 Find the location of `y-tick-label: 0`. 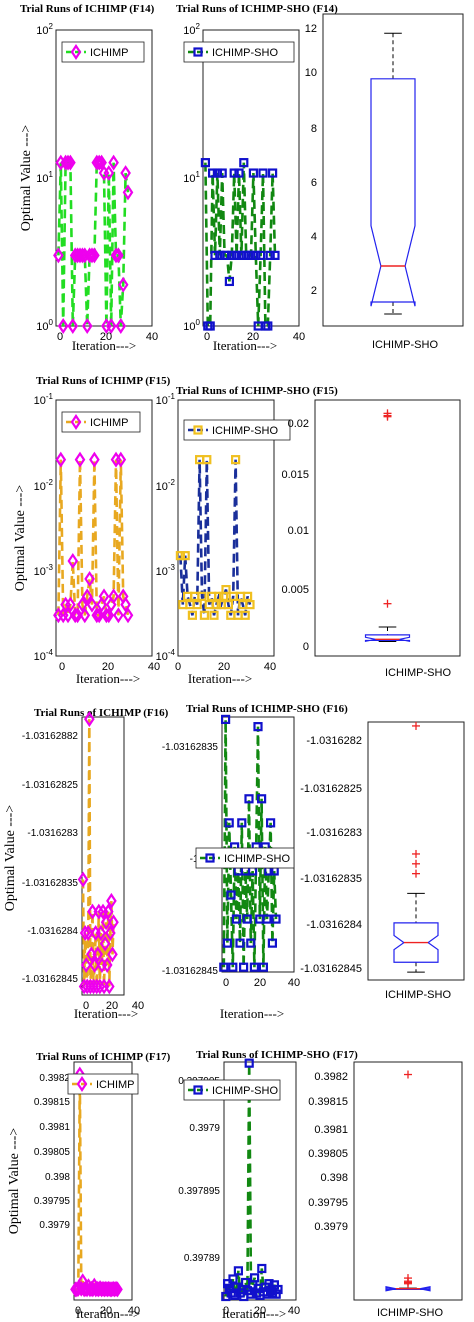

y-tick-label: 0 is located at coordinates (306, 647).